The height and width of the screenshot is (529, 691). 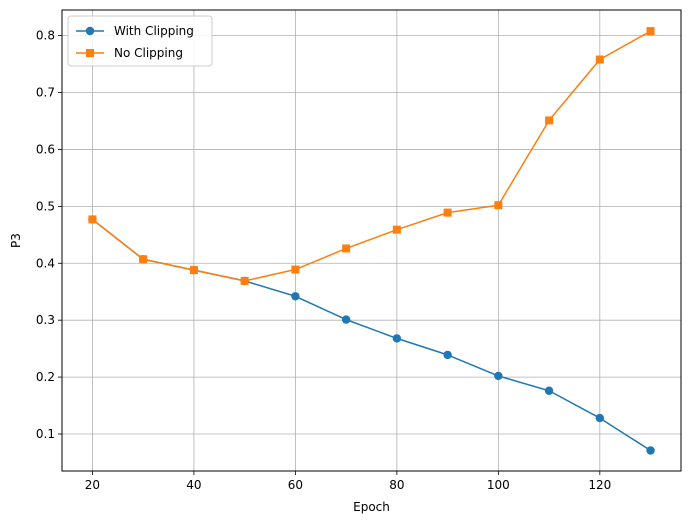 I want to click on y-axis-label: P3, so click(x=16, y=240).